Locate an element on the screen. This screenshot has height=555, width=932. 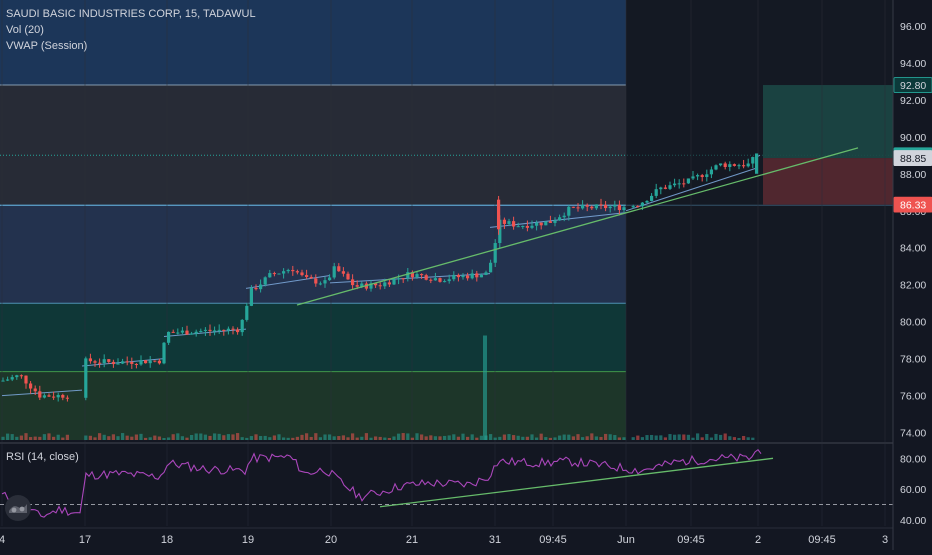
rsi-indicator-label: RSI (14, close) is located at coordinates (42, 457).